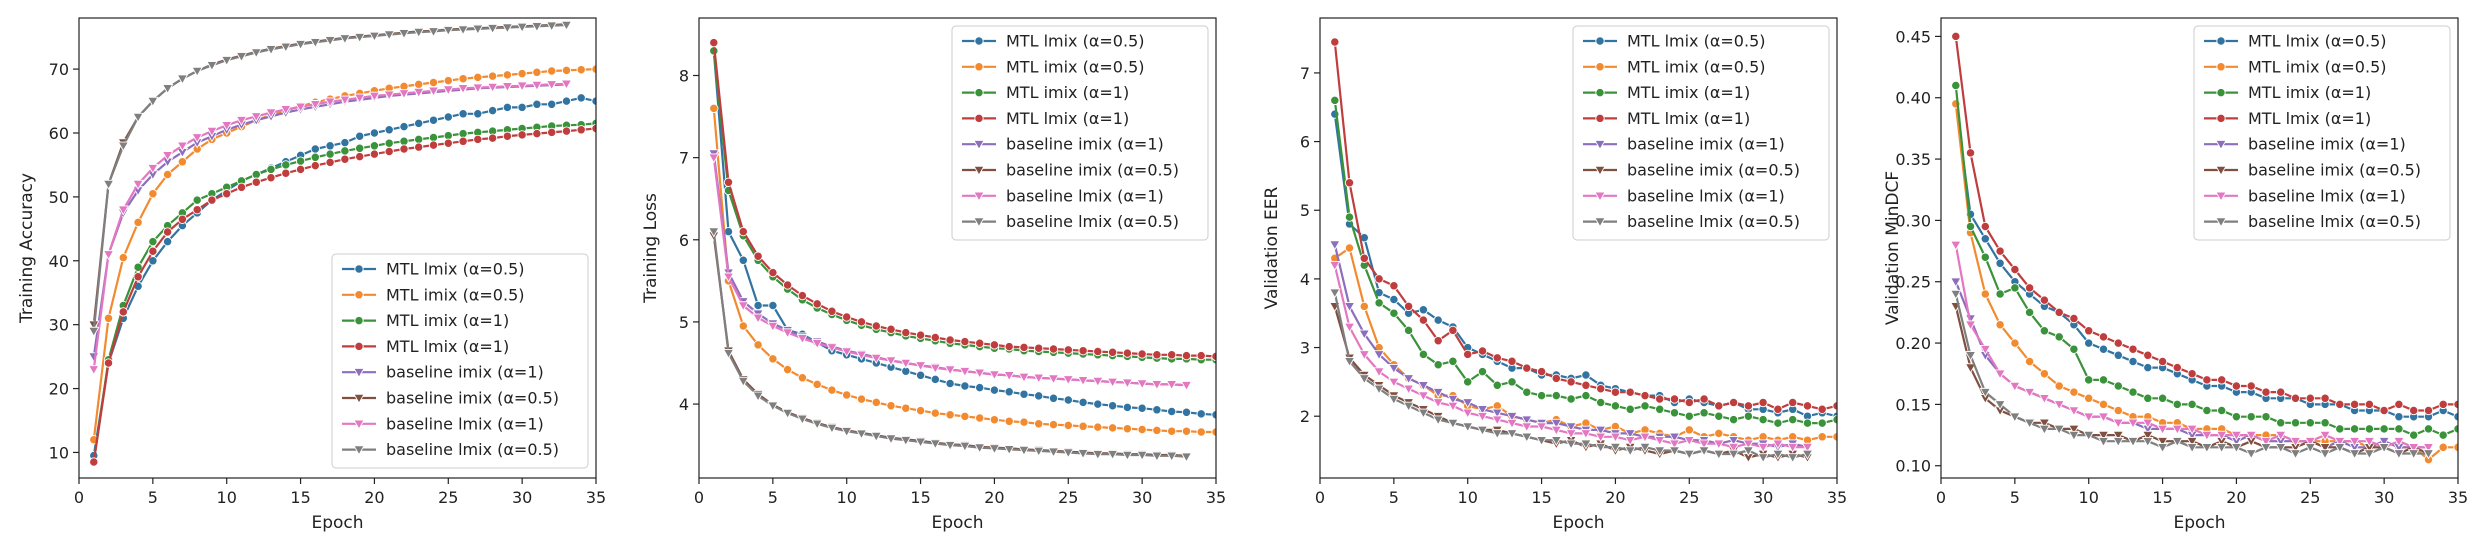 The height and width of the screenshot is (552, 2482). Describe the element at coordinates (1913, 343) in the screenshot. I see `y-tick-label: 0.20` at that location.